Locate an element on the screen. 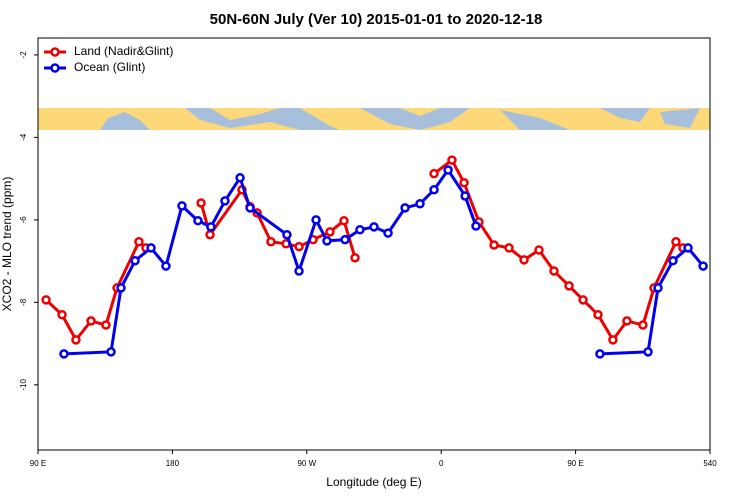  x-tick-label: 0 is located at coordinates (441, 463).